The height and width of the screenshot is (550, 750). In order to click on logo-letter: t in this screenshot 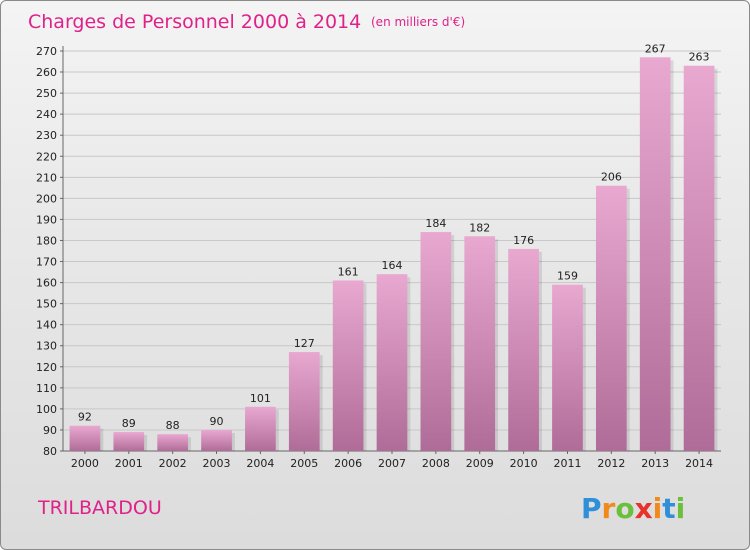, I will do `click(668, 508)`.